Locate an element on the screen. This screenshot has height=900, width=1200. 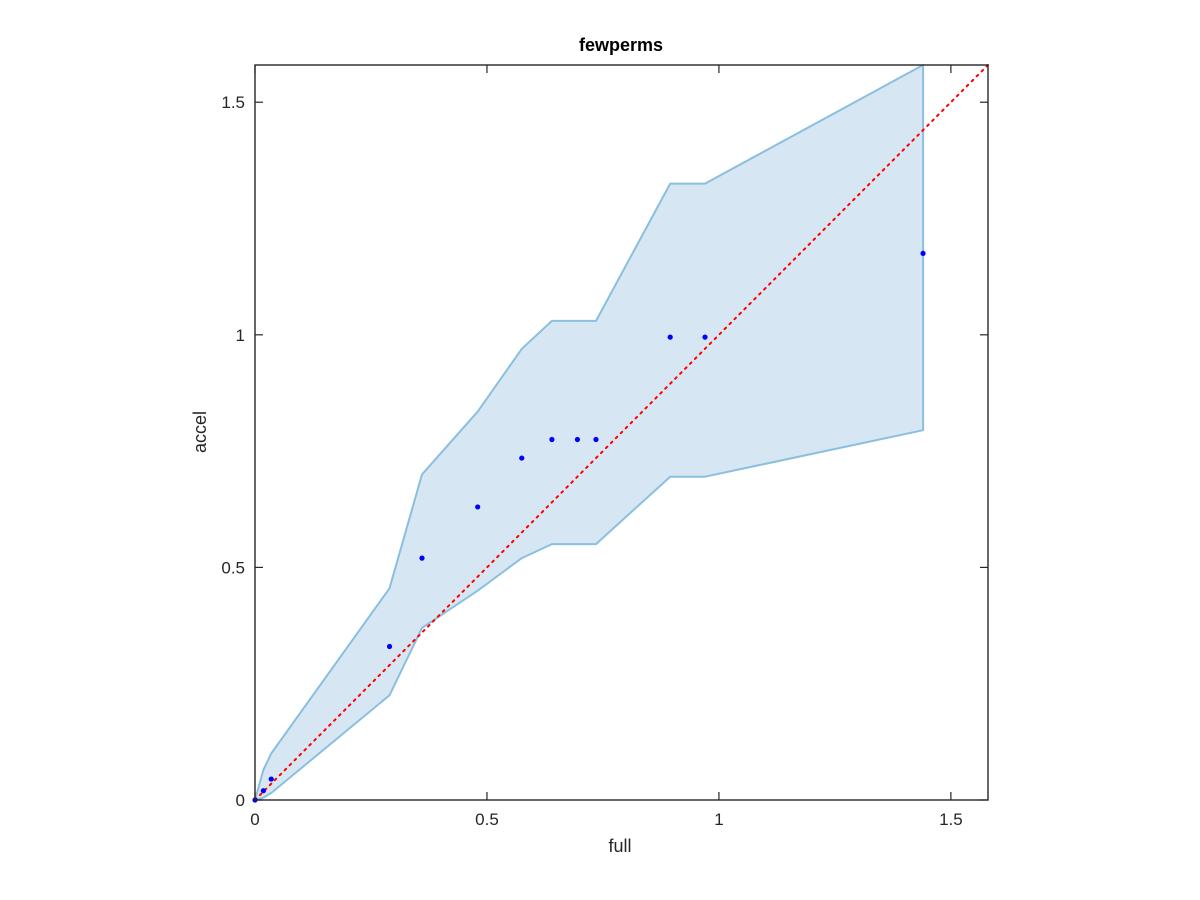
x-axis-label: full is located at coordinates (619, 846).